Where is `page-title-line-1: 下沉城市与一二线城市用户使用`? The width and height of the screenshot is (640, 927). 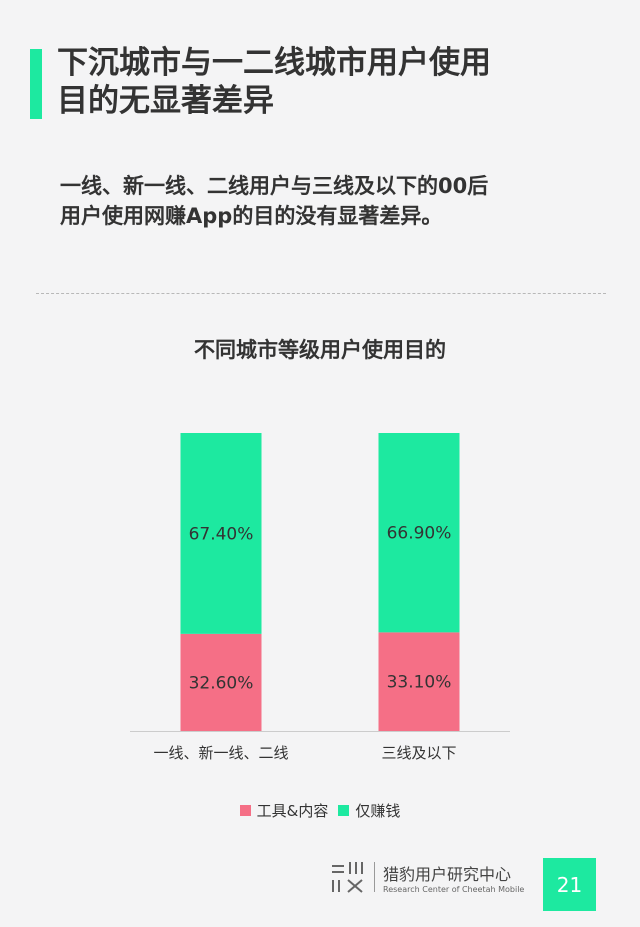
page-title-line-1: 下沉城市与一二线城市用户使用 is located at coordinates (274, 63).